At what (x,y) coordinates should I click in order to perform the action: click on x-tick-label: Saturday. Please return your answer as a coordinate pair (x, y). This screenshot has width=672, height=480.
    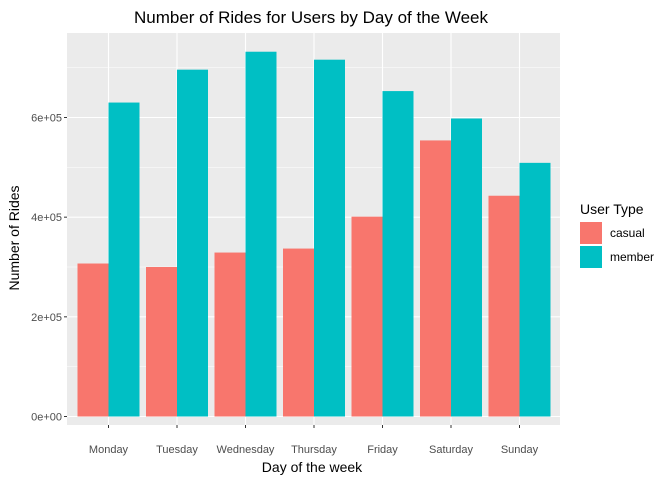
    Looking at the image, I should click on (451, 450).